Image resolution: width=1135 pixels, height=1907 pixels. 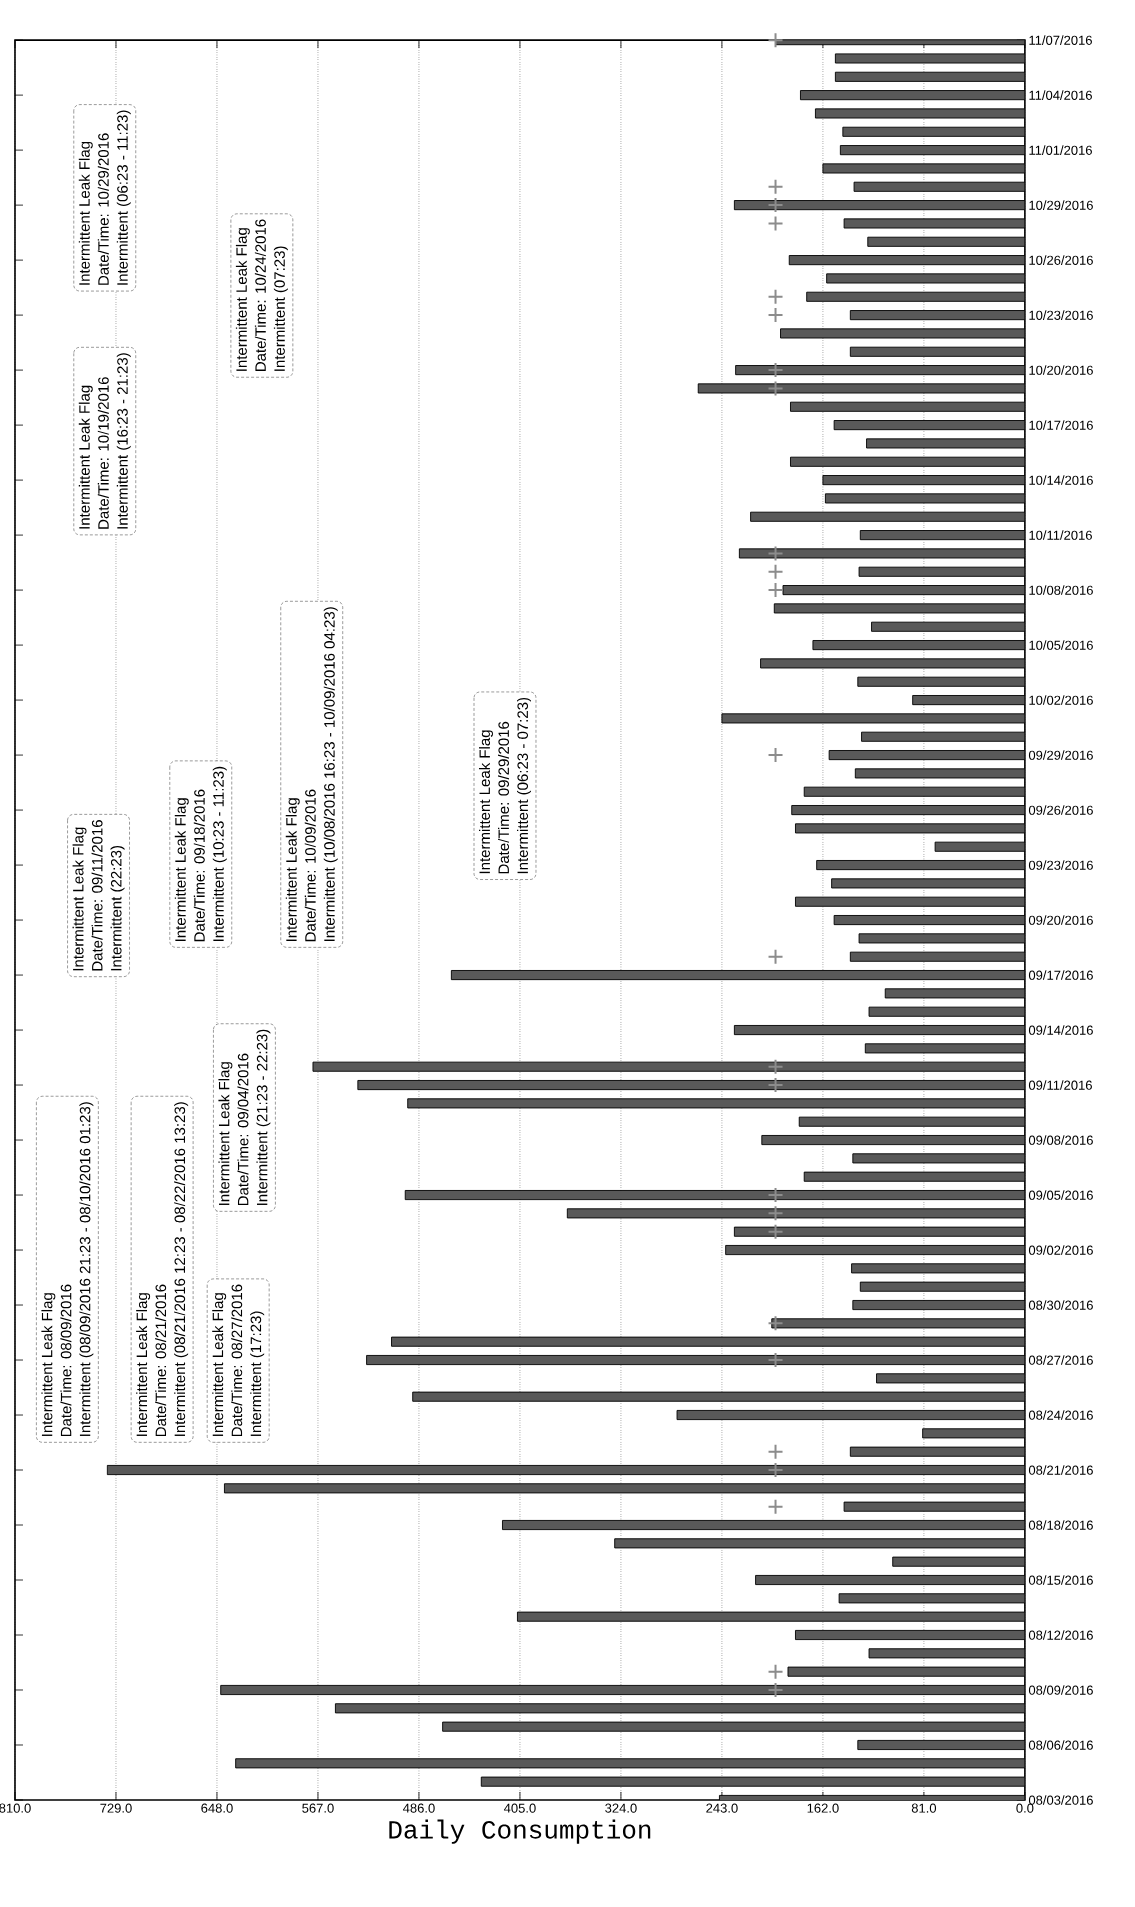 What do you see at coordinates (86, 1269) in the screenshot?
I see `annotation: Intermittent (08/09/2016 21:23 - 08/10/2016 01:23)` at bounding box center [86, 1269].